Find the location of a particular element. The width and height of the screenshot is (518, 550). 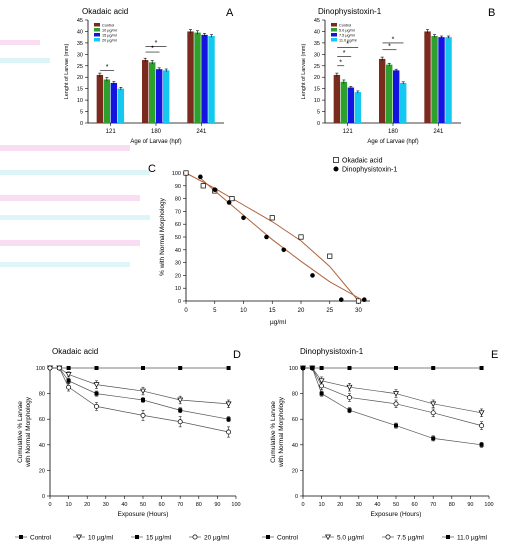

b-y-tick-label: 5 is located at coordinates (318, 113).